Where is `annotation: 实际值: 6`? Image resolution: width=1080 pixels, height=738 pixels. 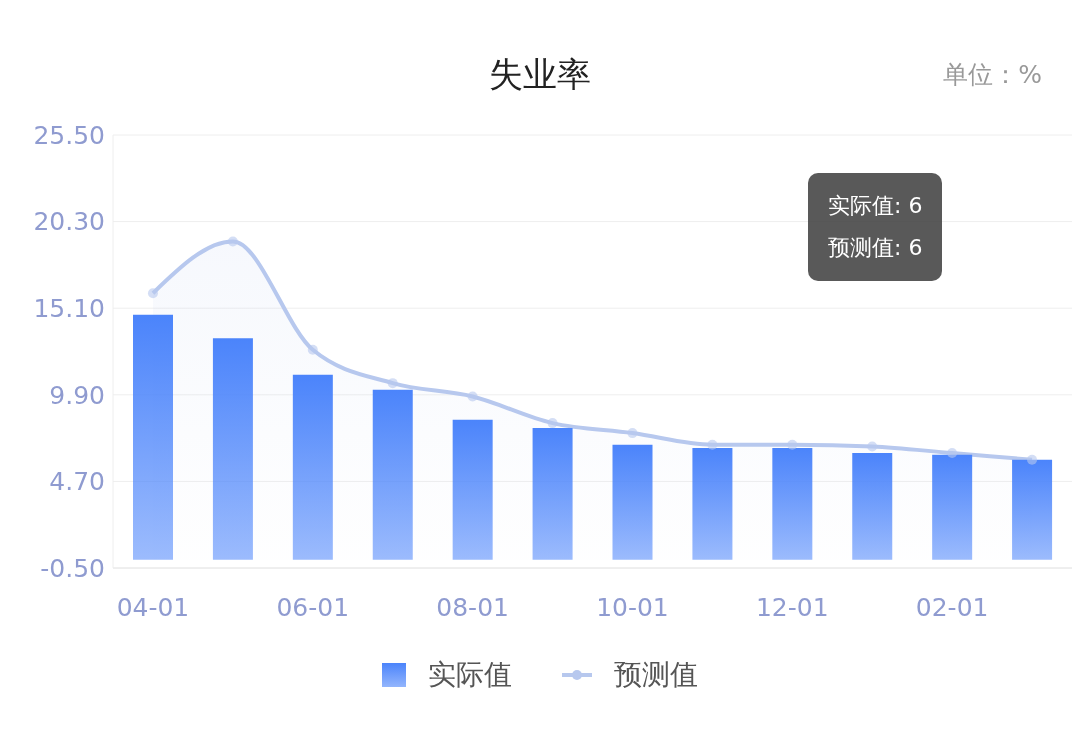
annotation: 实际值: 6 is located at coordinates (875, 206).